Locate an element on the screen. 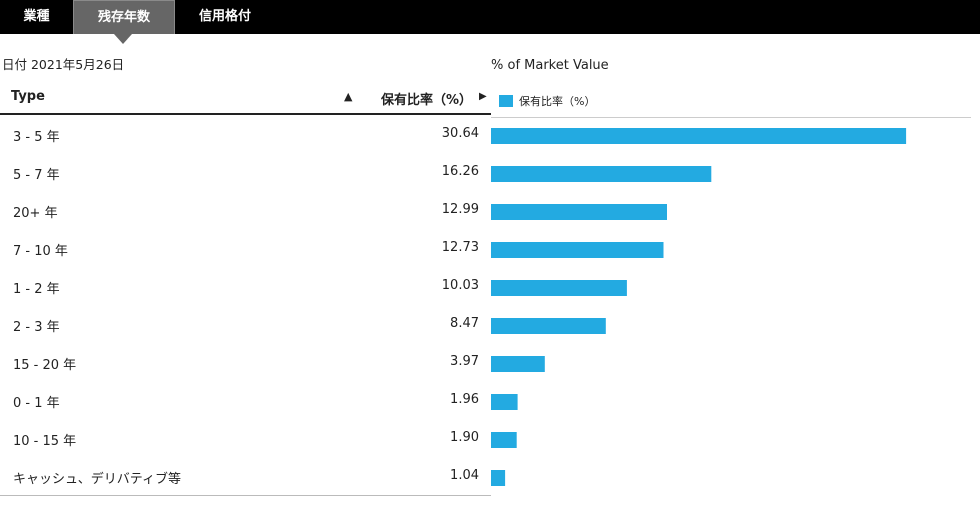 This screenshot has width=980, height=513. row-holding-value: 1.96 is located at coordinates (464, 399).